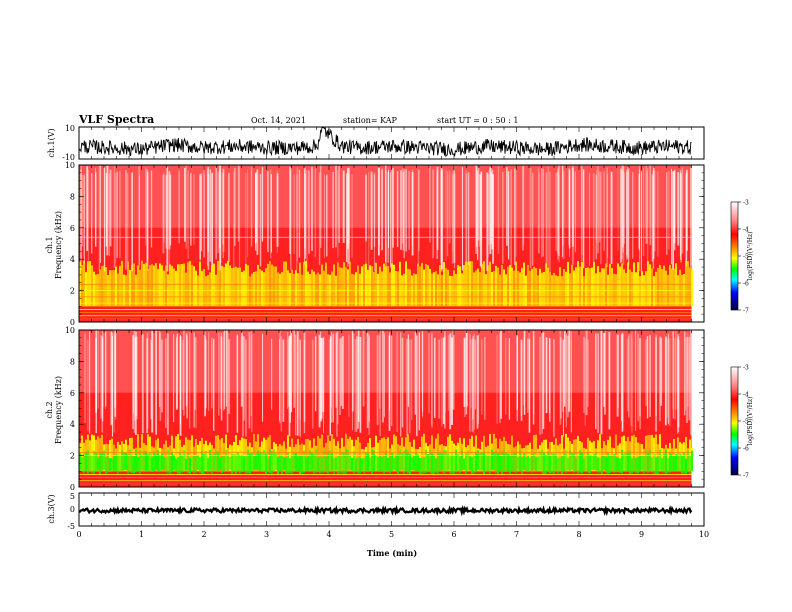 The image size is (792, 612). I want to click on time-tick-label: 2, so click(203, 534).